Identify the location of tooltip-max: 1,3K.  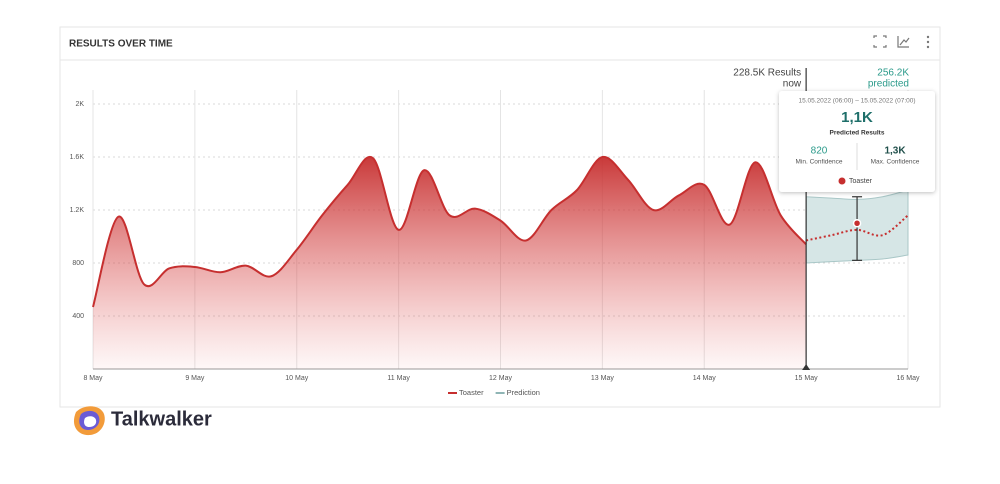
(895, 151).